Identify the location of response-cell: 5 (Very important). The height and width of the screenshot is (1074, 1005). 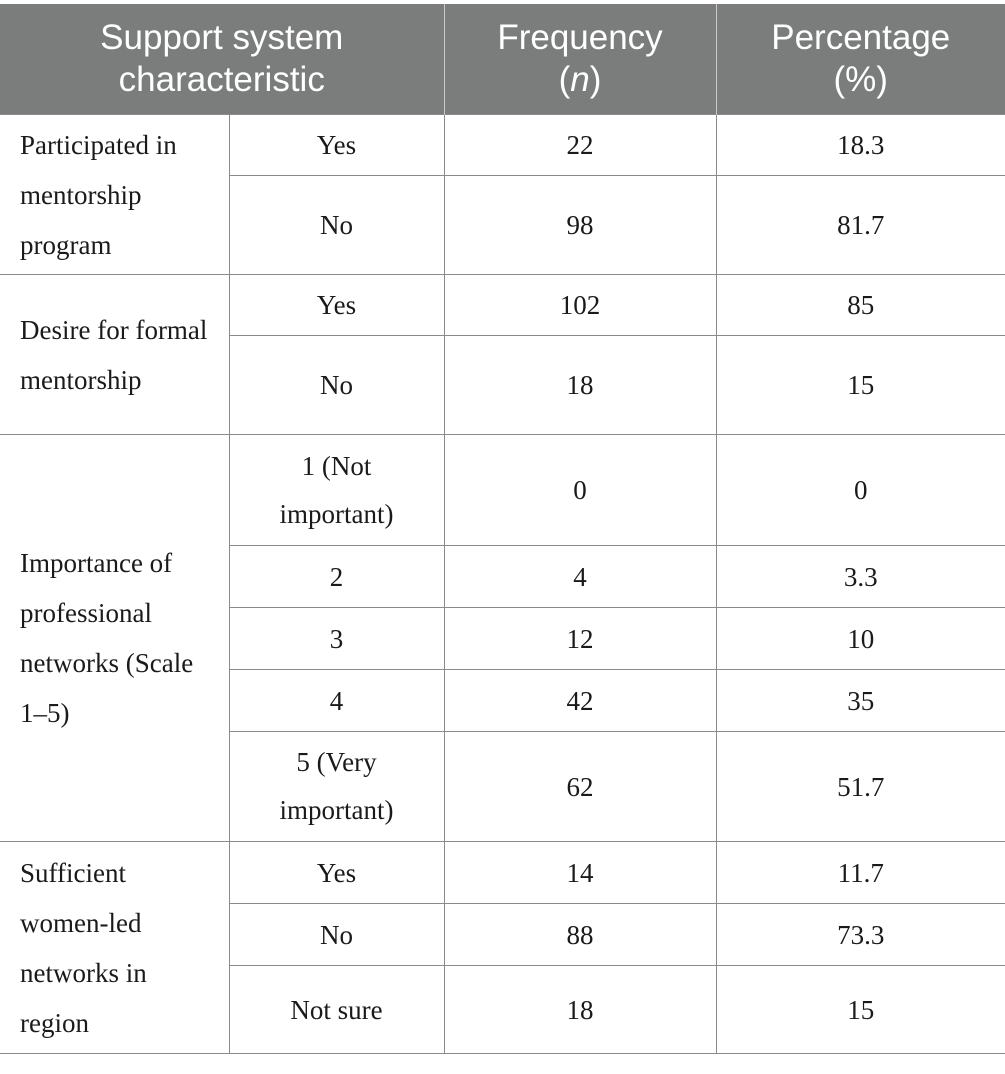
(337, 786).